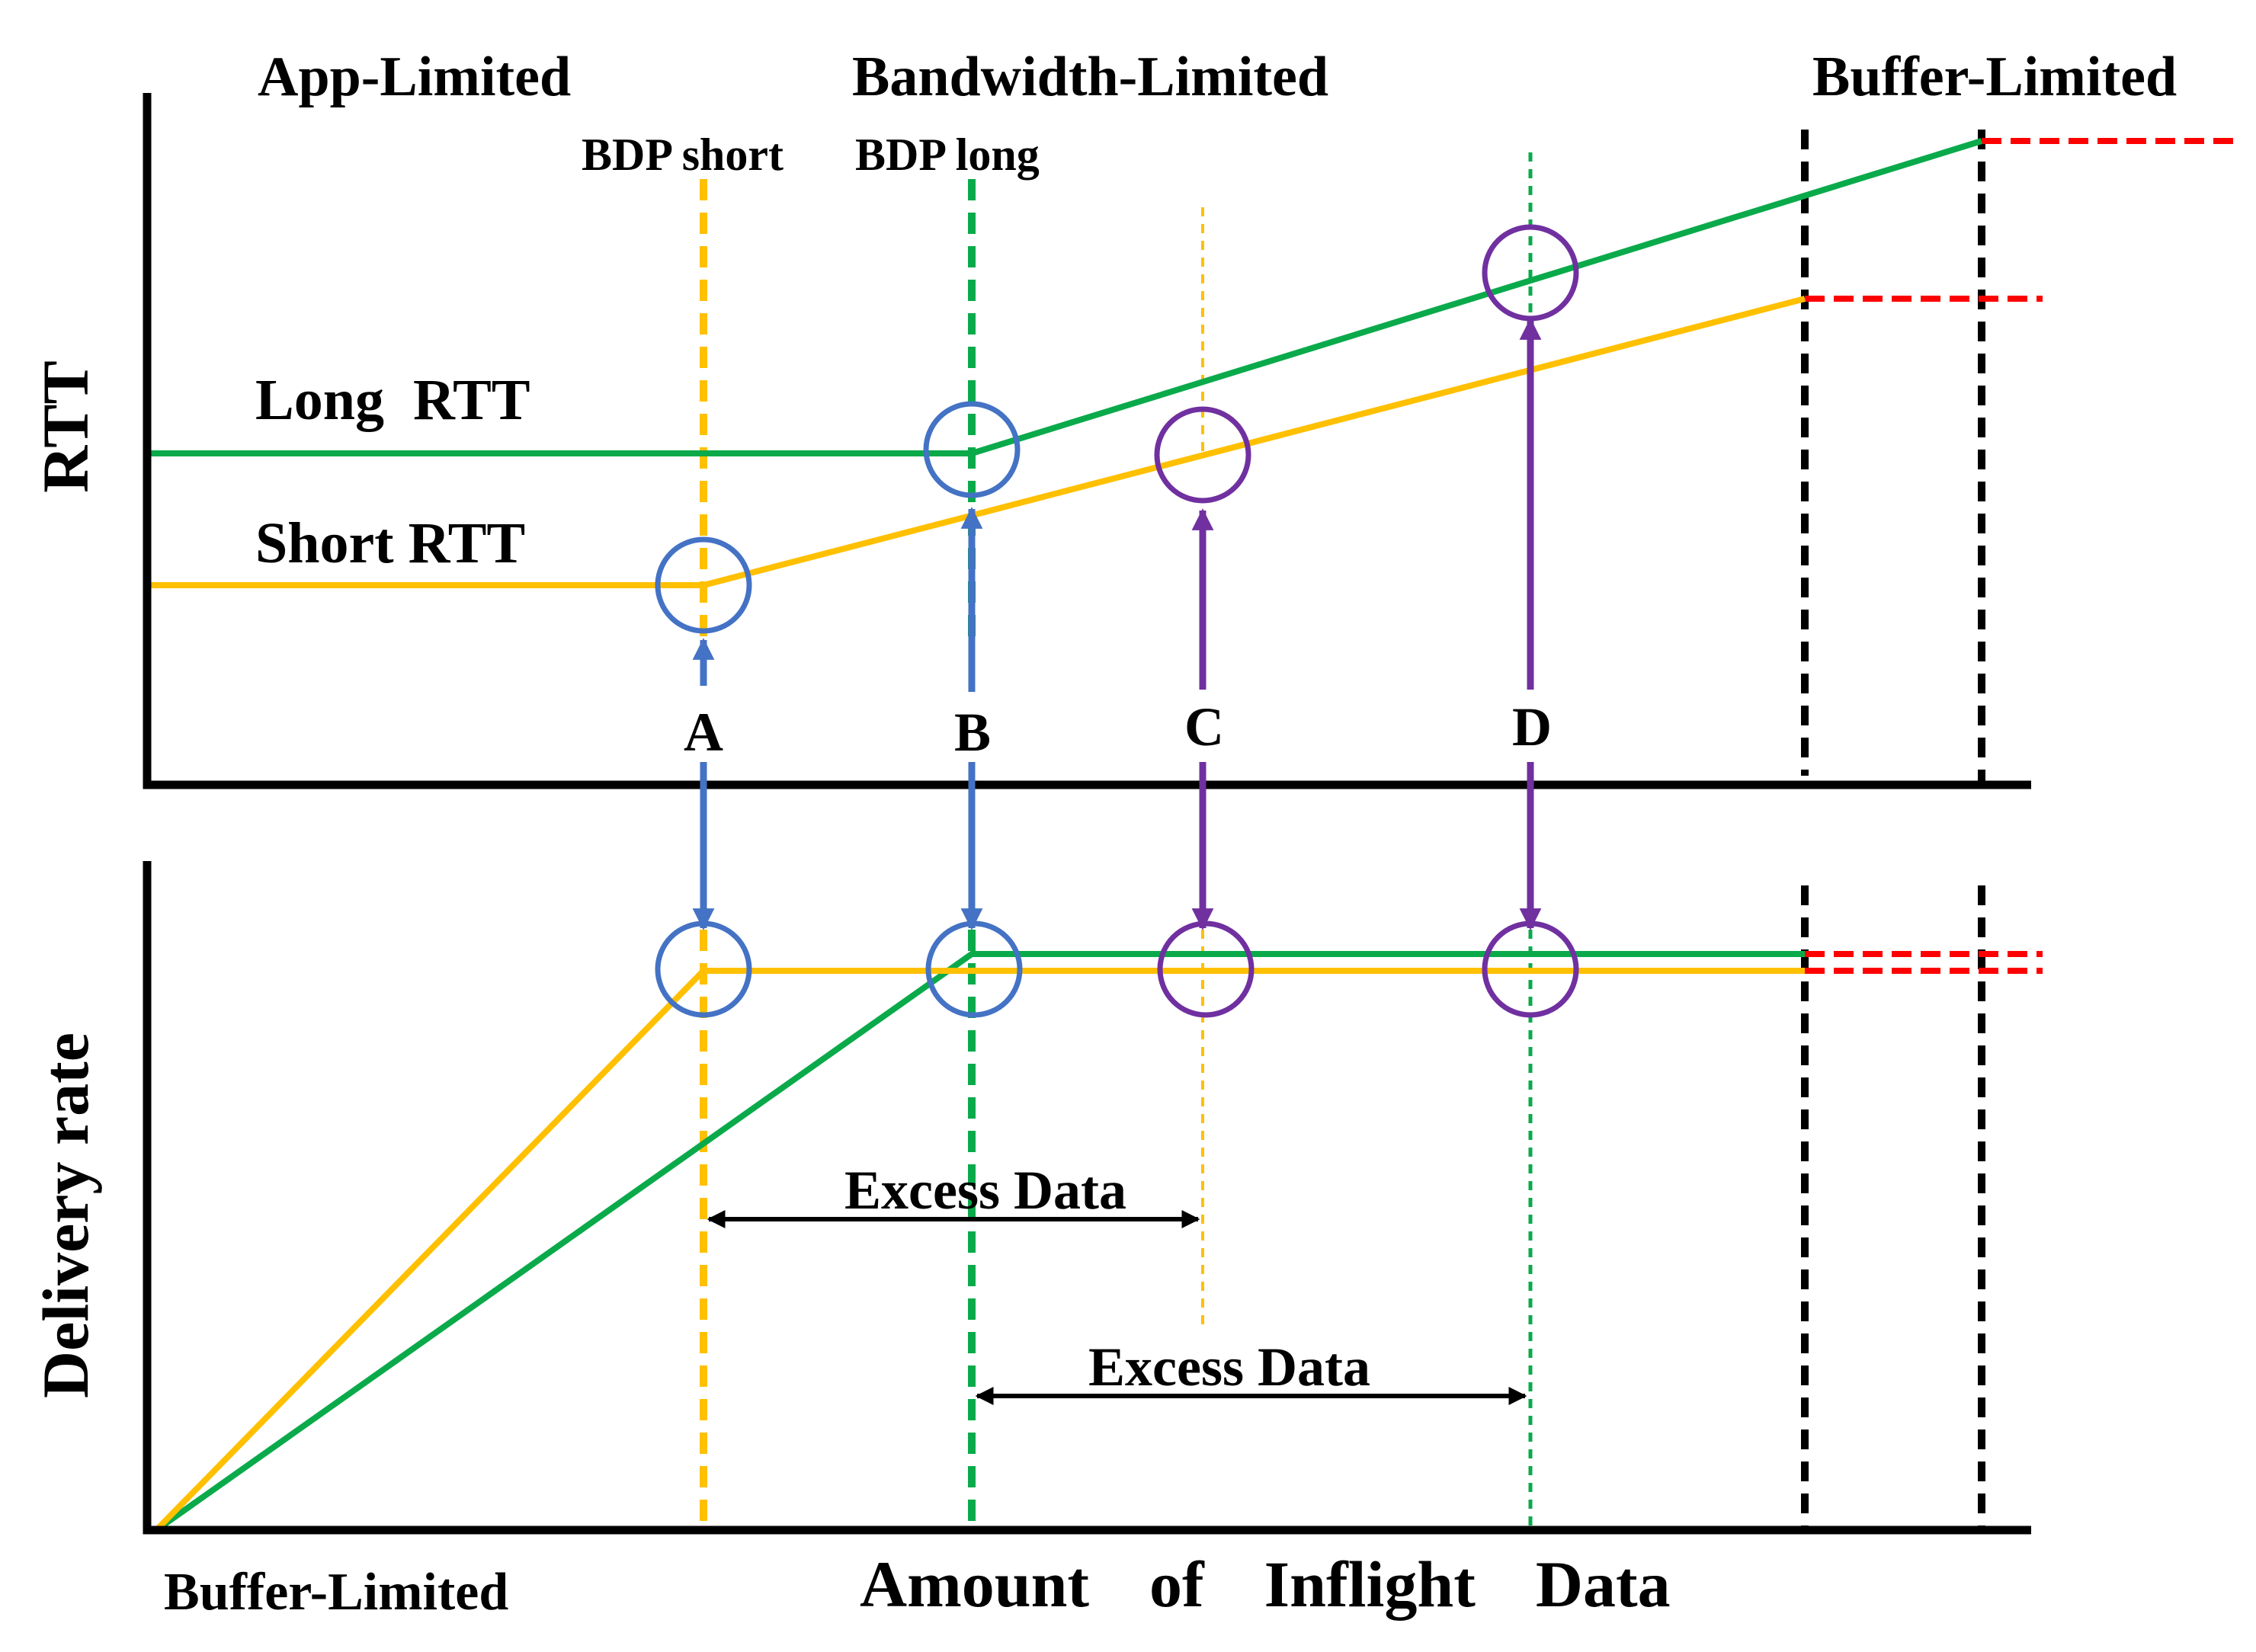 This screenshot has height=1652, width=2256. What do you see at coordinates (1994, 77) in the screenshot?
I see `buffer-limited-top-label: Buffer-Limited` at bounding box center [1994, 77].